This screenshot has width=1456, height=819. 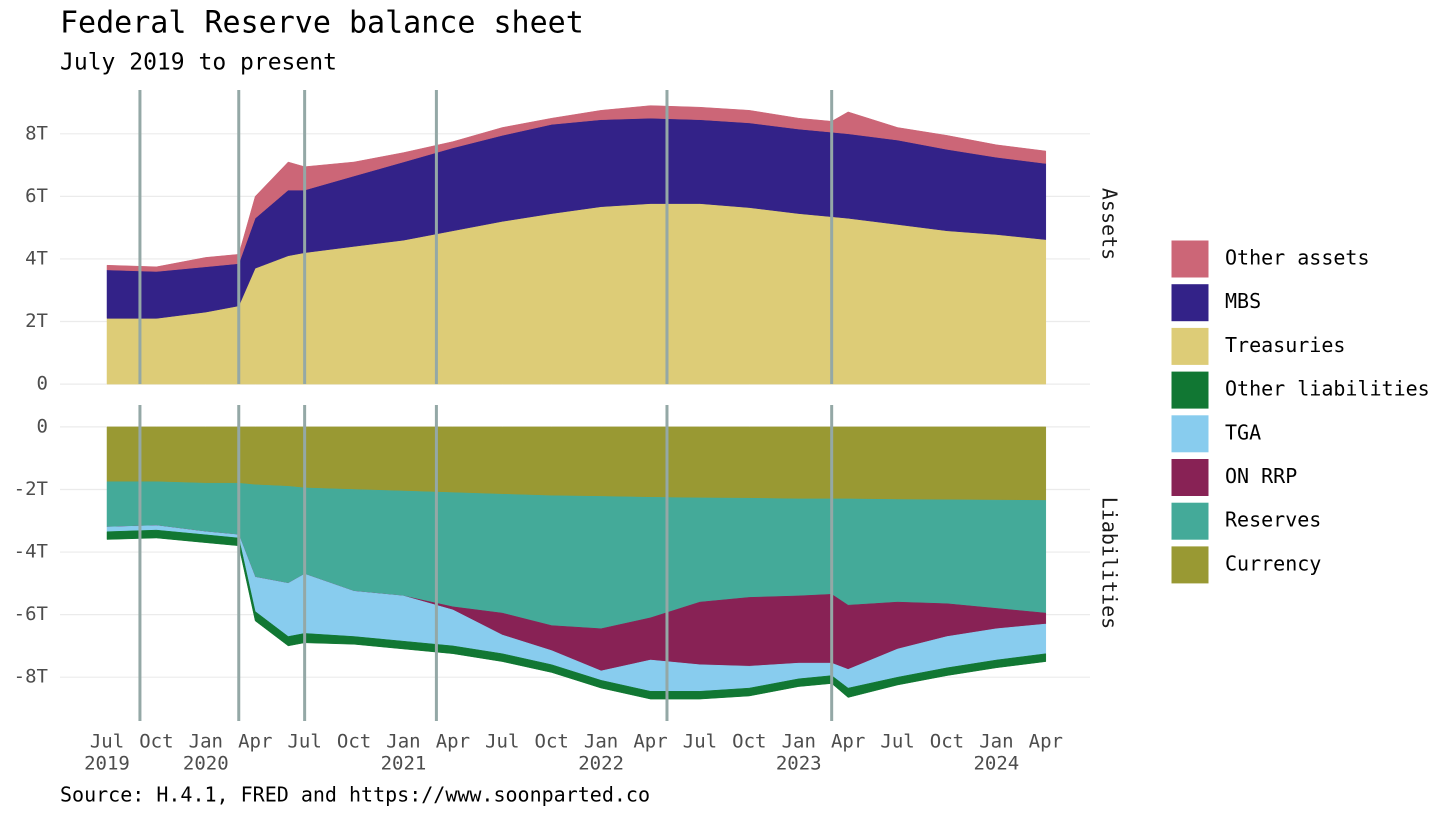 What do you see at coordinates (1285, 345) in the screenshot?
I see `legend-label: Treasuries` at bounding box center [1285, 345].